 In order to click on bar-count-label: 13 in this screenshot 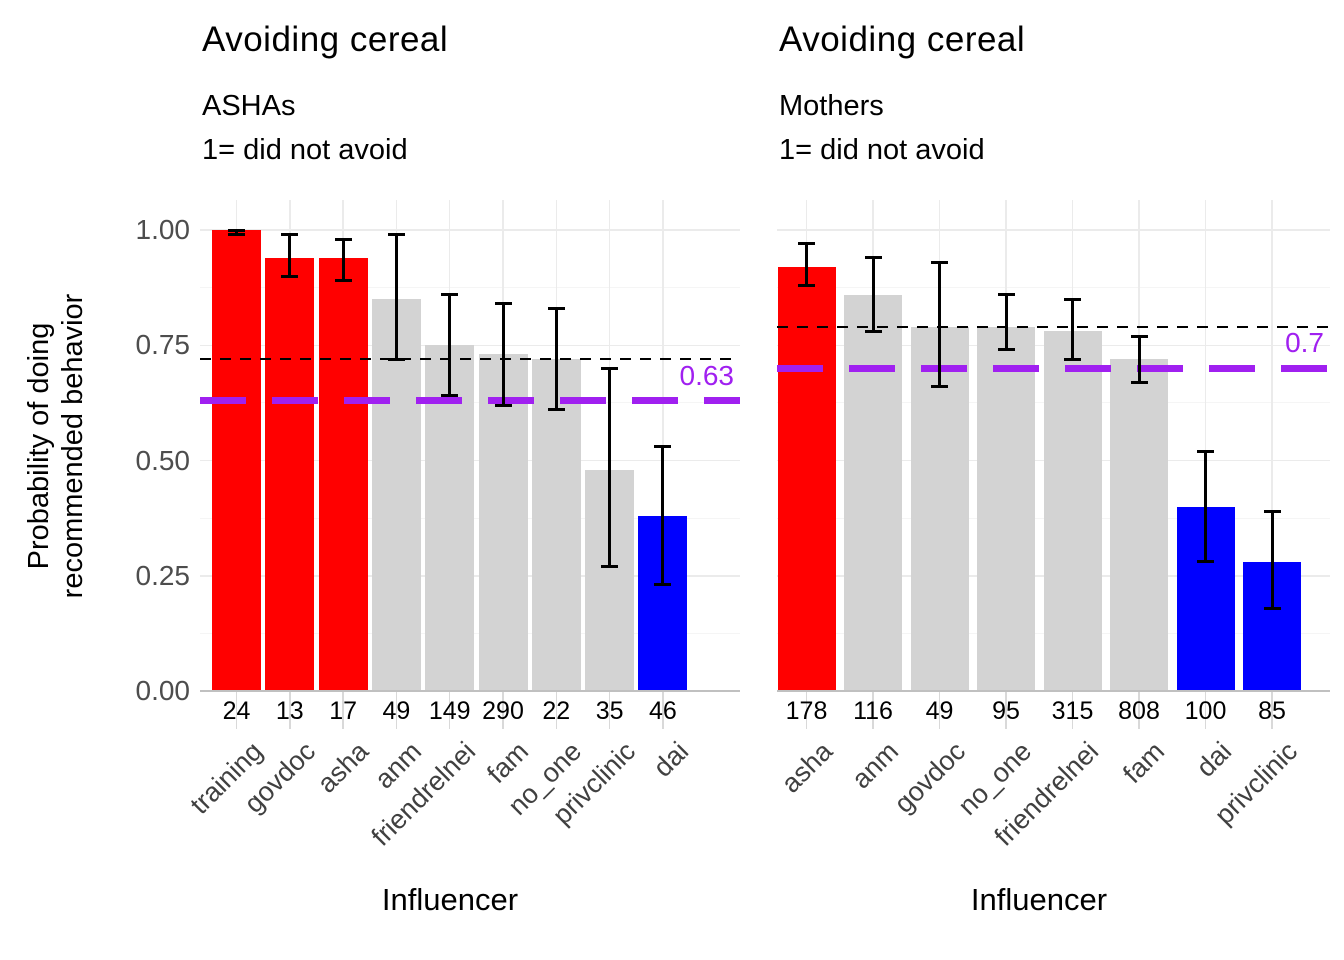, I will do `click(289, 711)`.